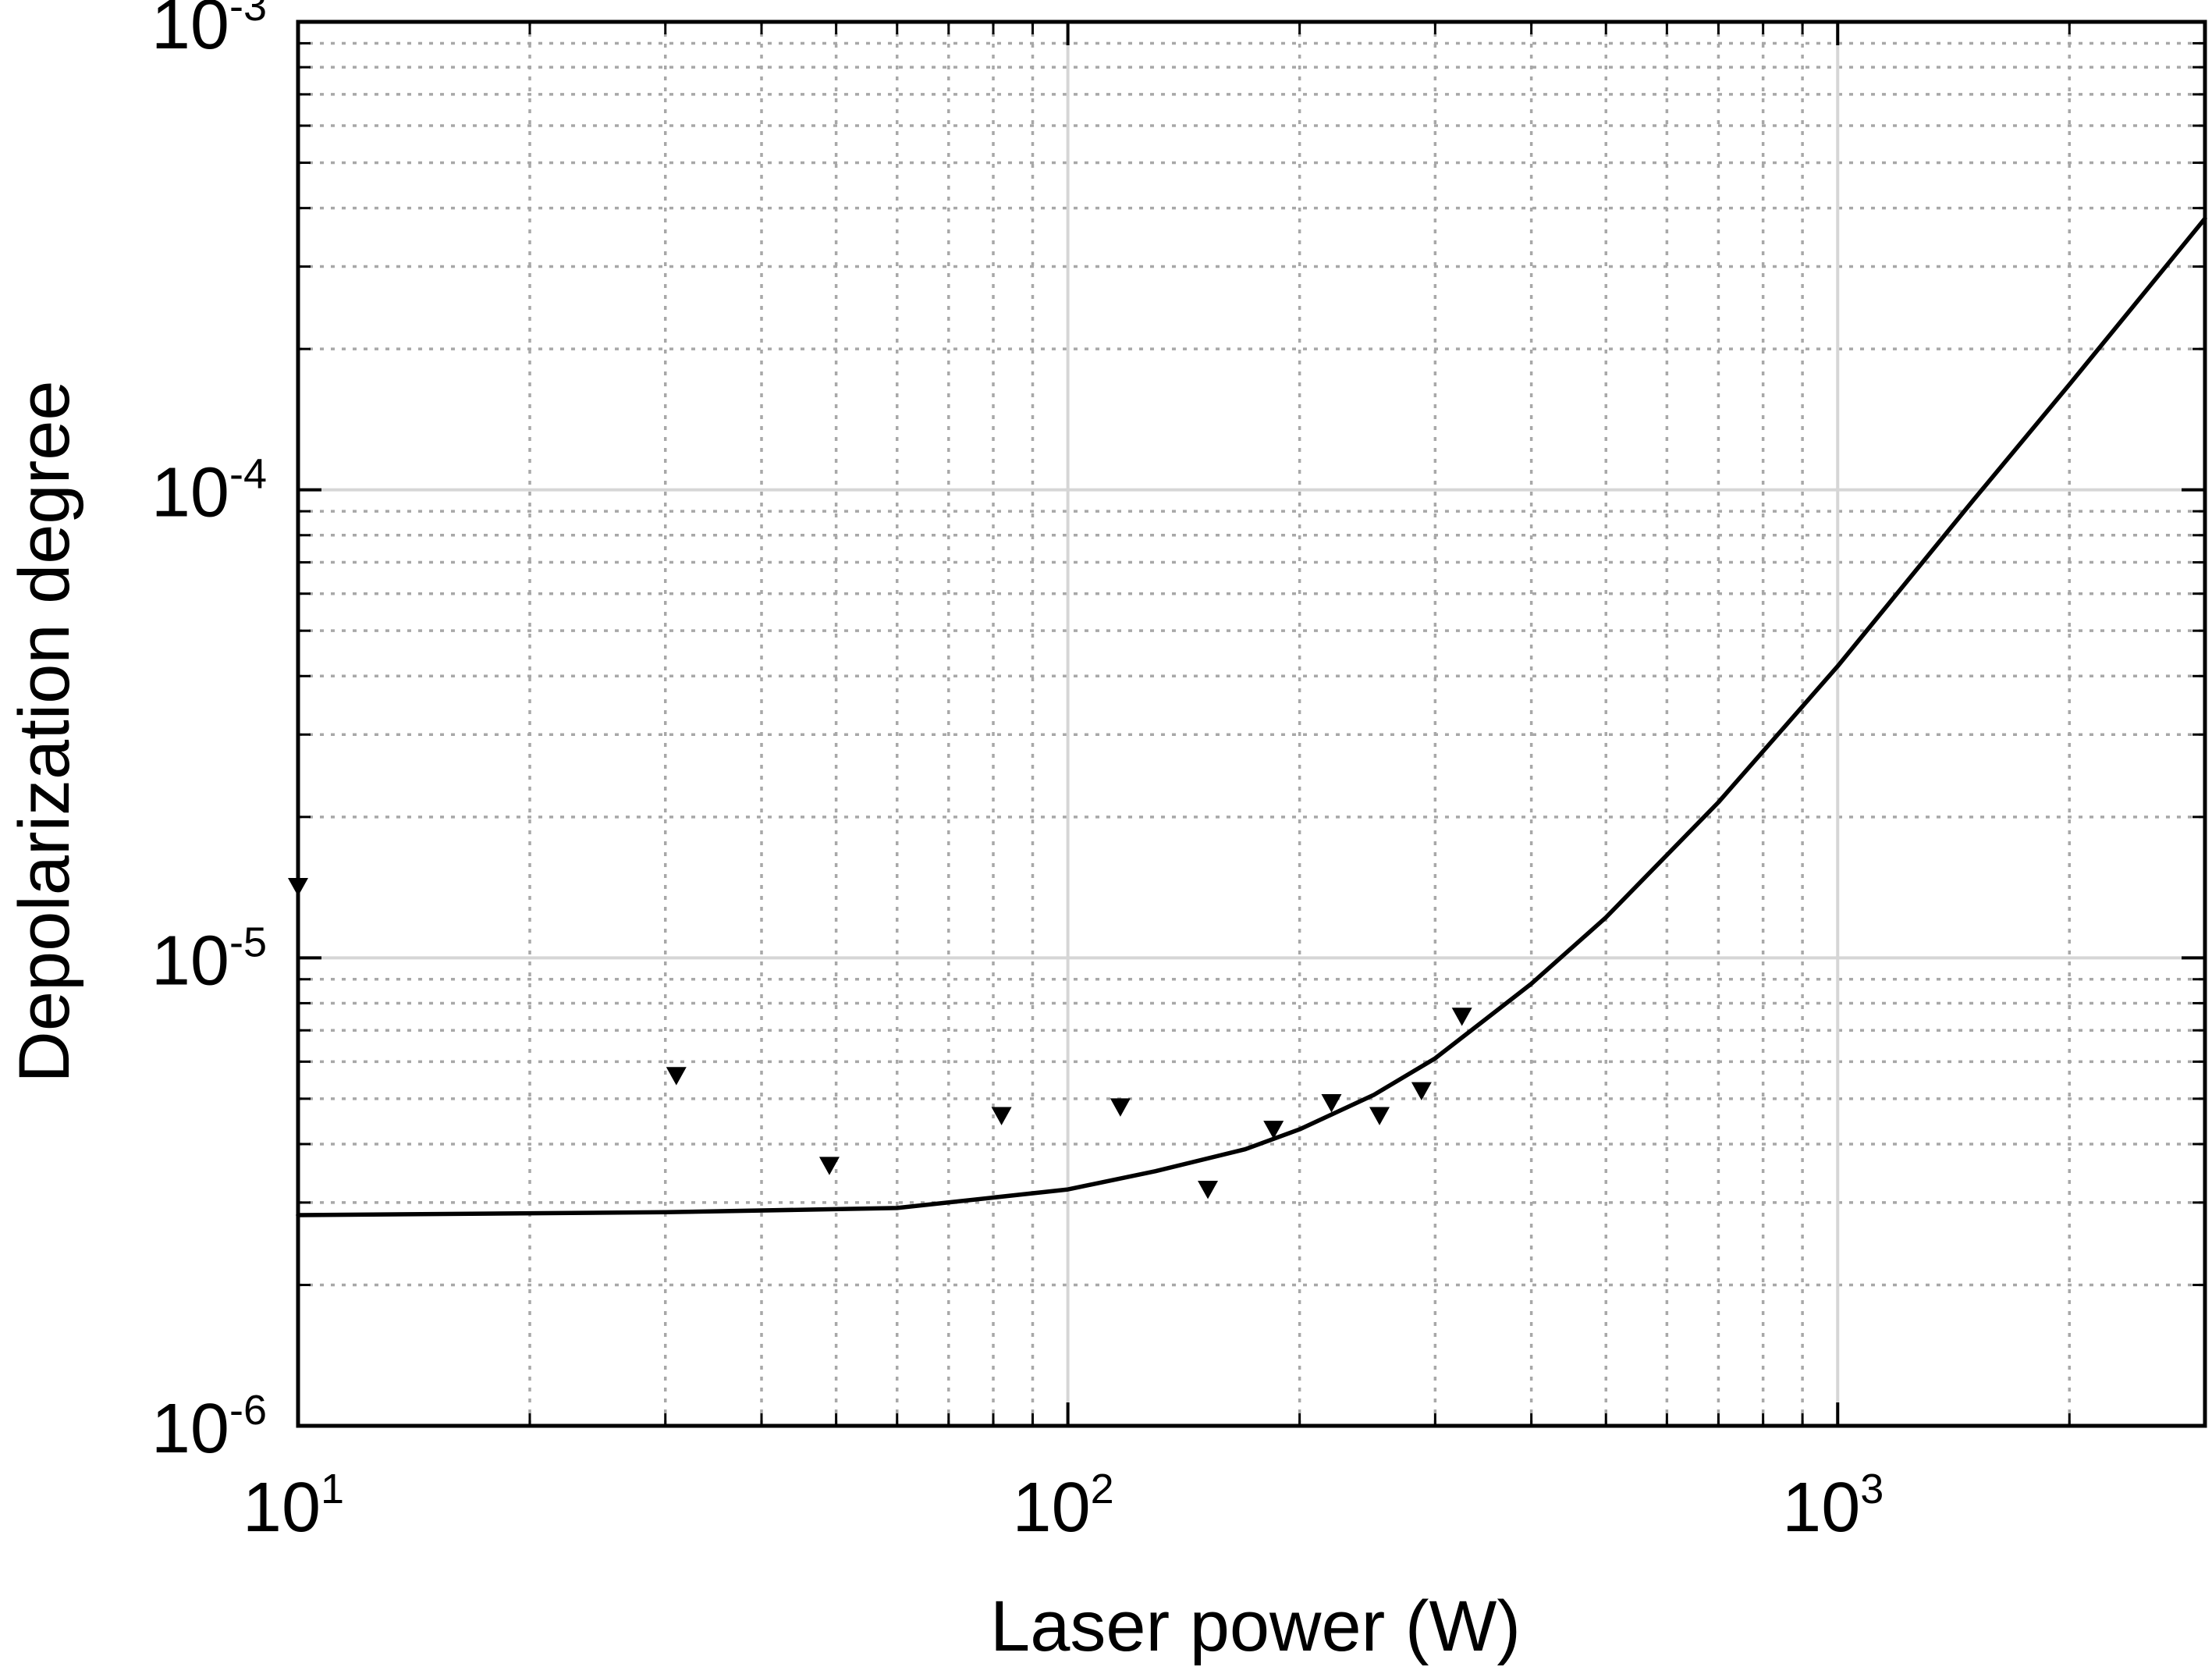 The image size is (2212, 1674). Describe the element at coordinates (209, 32) in the screenshot. I see `y-tick-label: 10-3` at that location.